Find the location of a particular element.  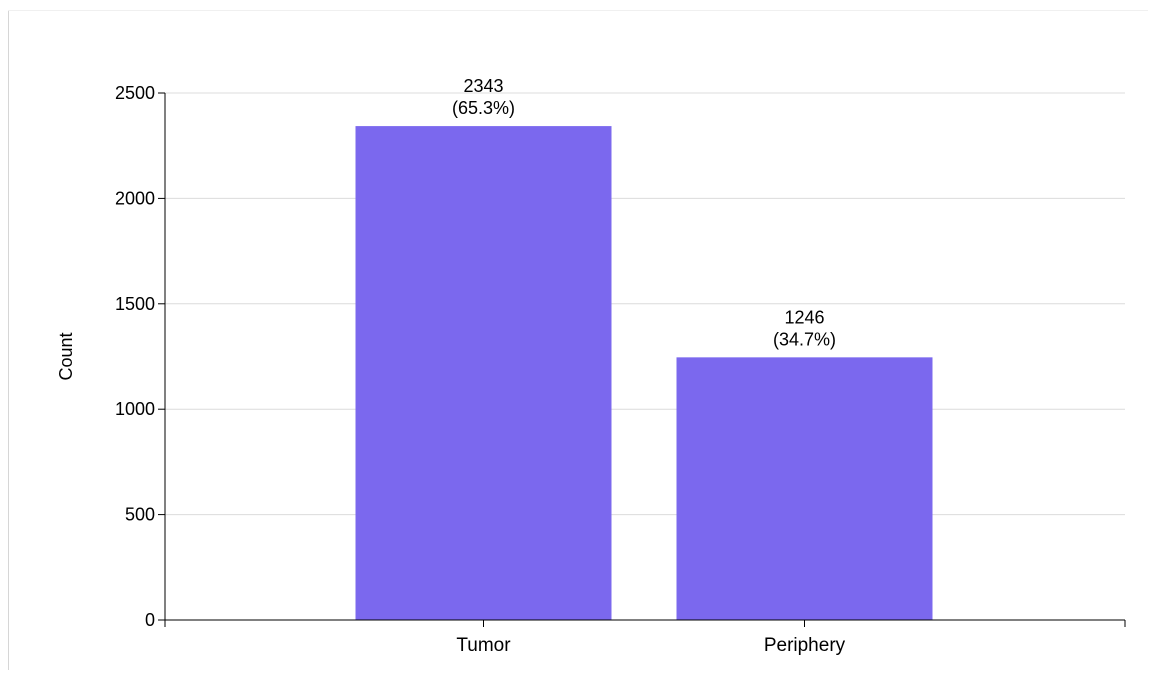

y-tick-label: 500 is located at coordinates (140, 515).